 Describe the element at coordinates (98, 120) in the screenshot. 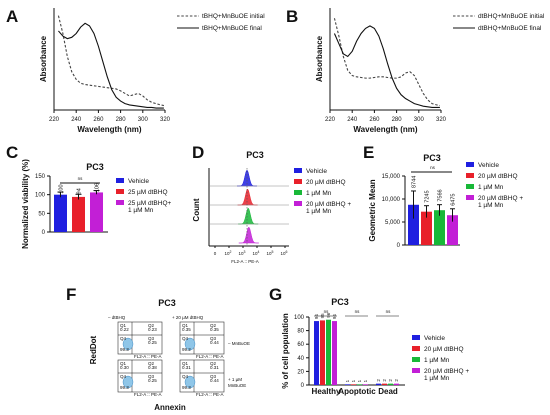

I see `x-tick-label: 260` at that location.